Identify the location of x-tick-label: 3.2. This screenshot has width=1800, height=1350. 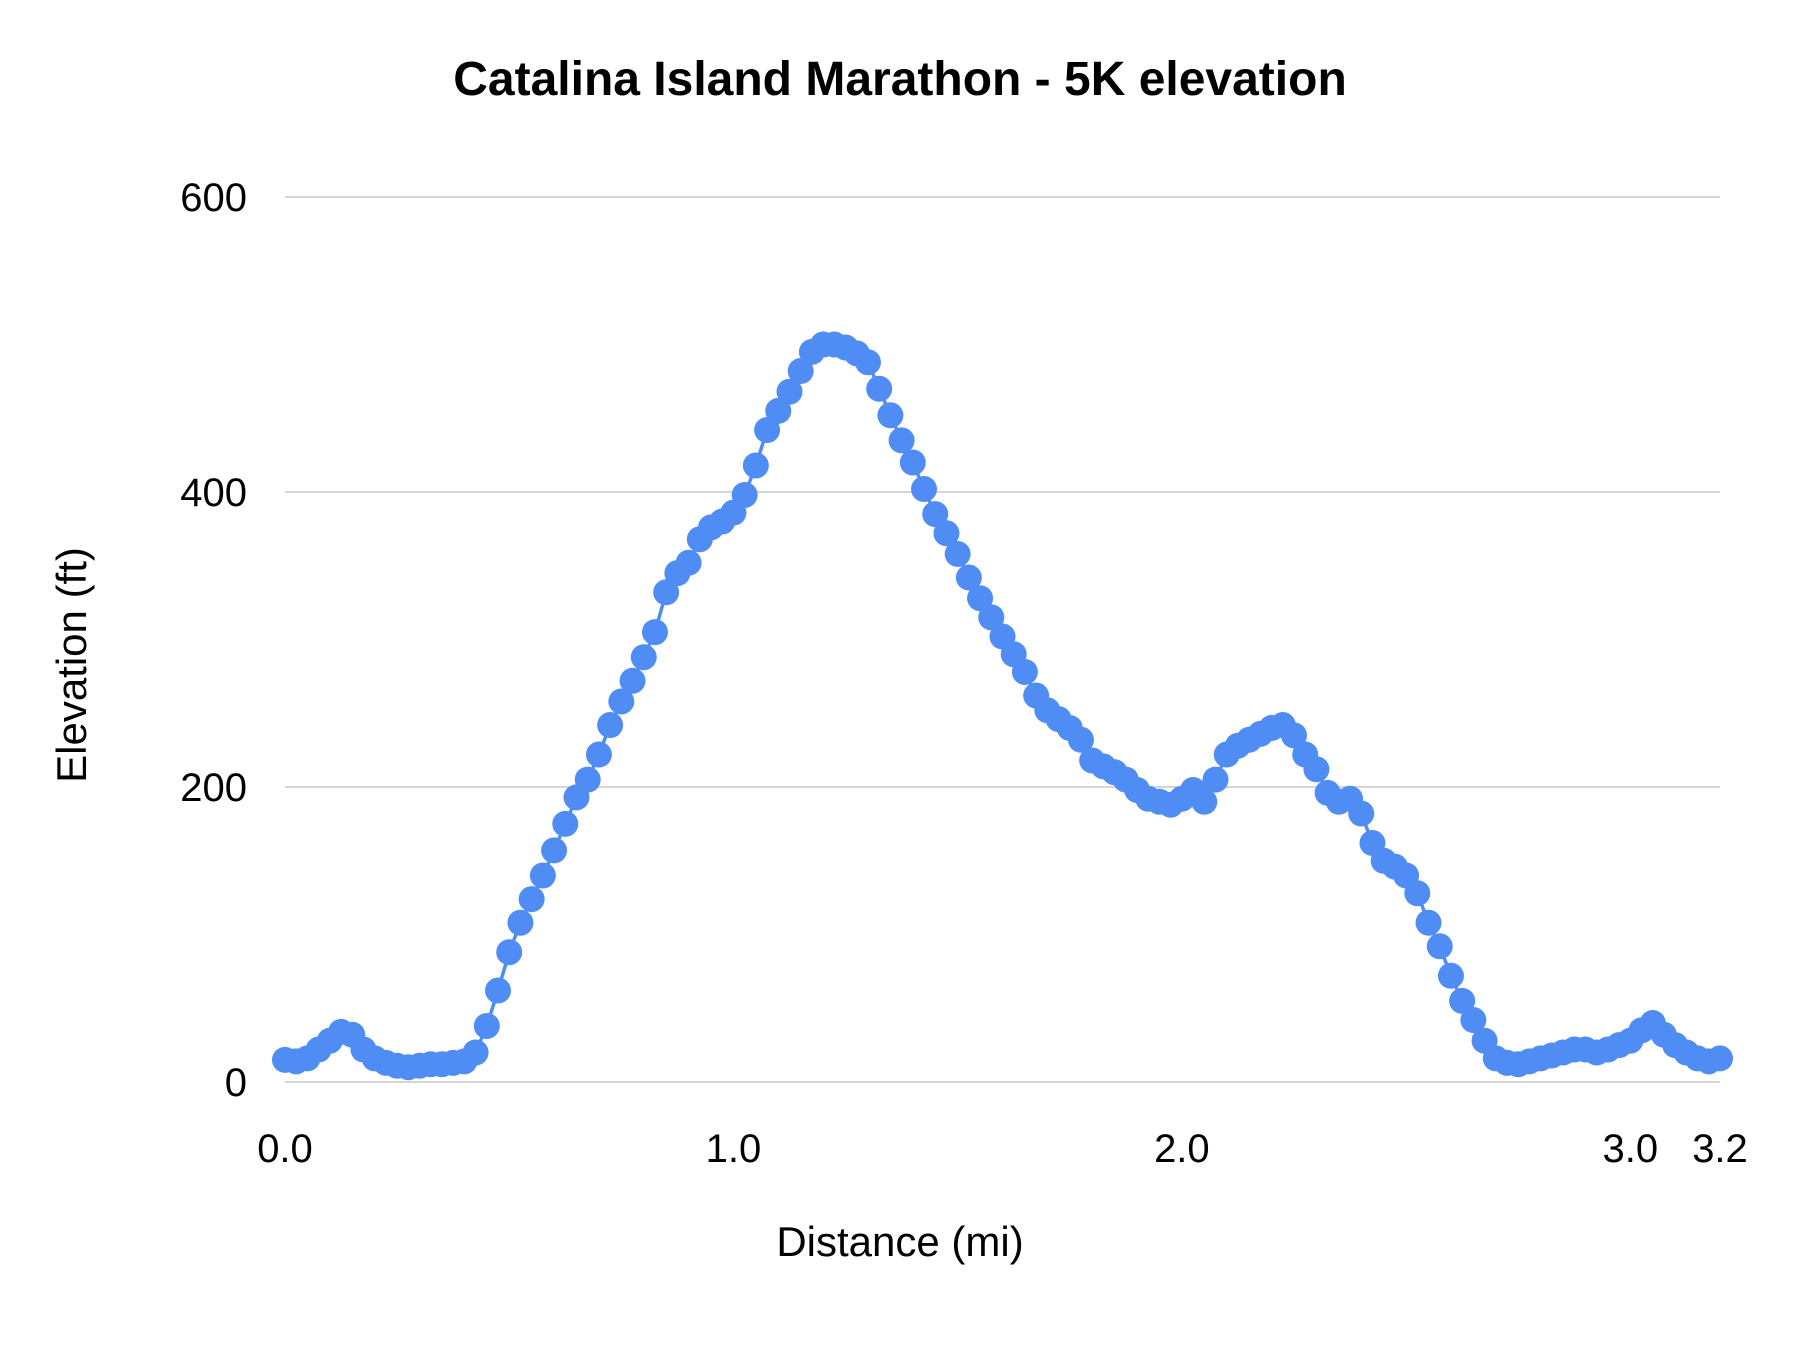
(1720, 1149).